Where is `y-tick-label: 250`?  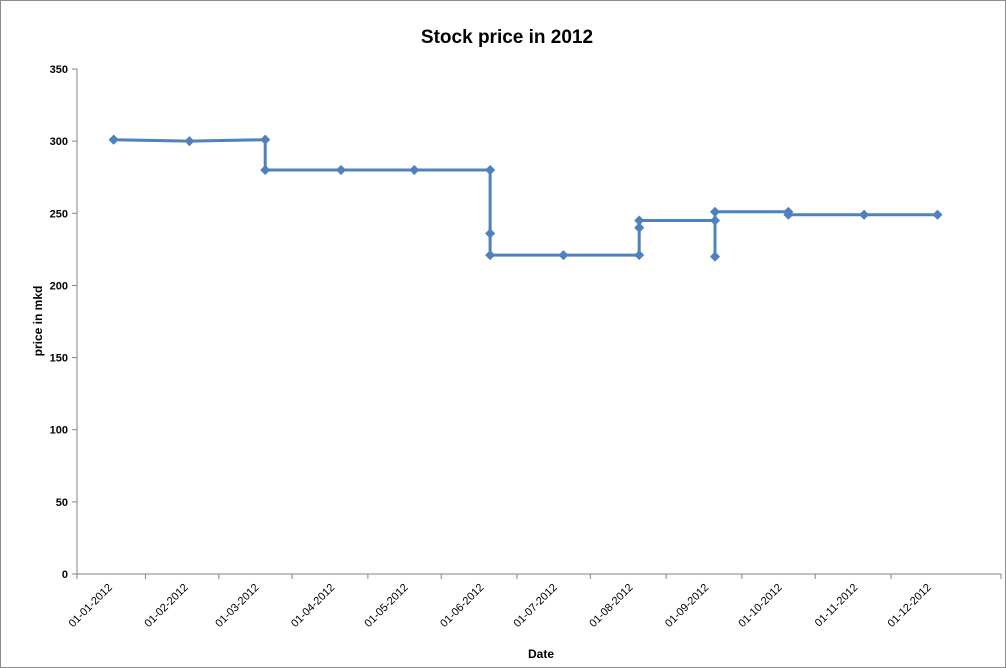
y-tick-label: 250 is located at coordinates (59, 214).